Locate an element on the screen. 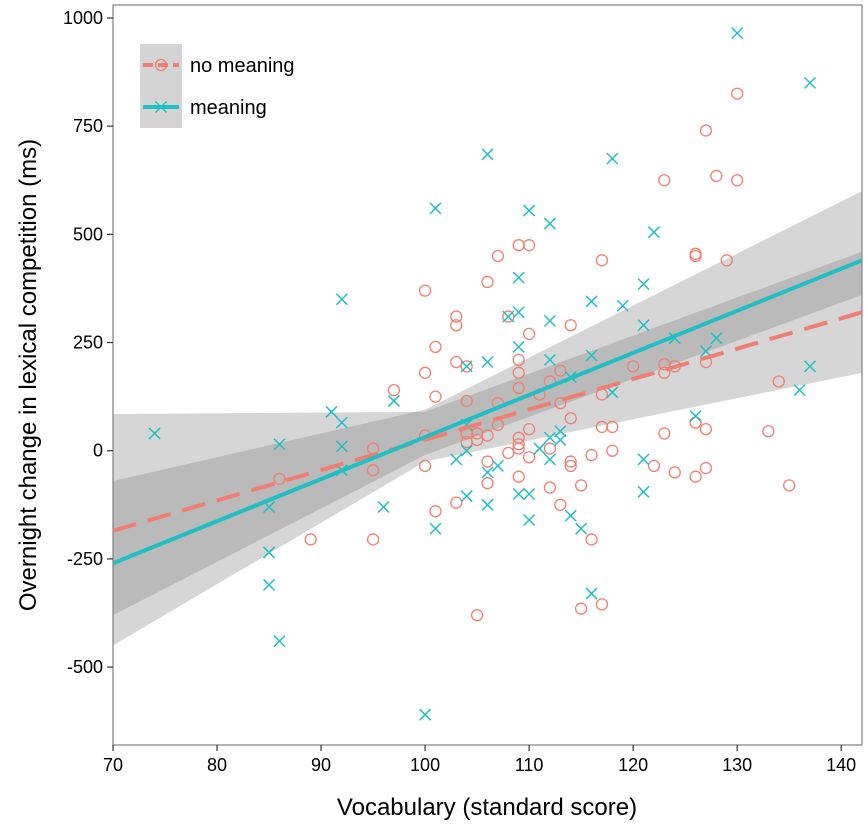  y-tick-label: 750 is located at coordinates (88, 126).